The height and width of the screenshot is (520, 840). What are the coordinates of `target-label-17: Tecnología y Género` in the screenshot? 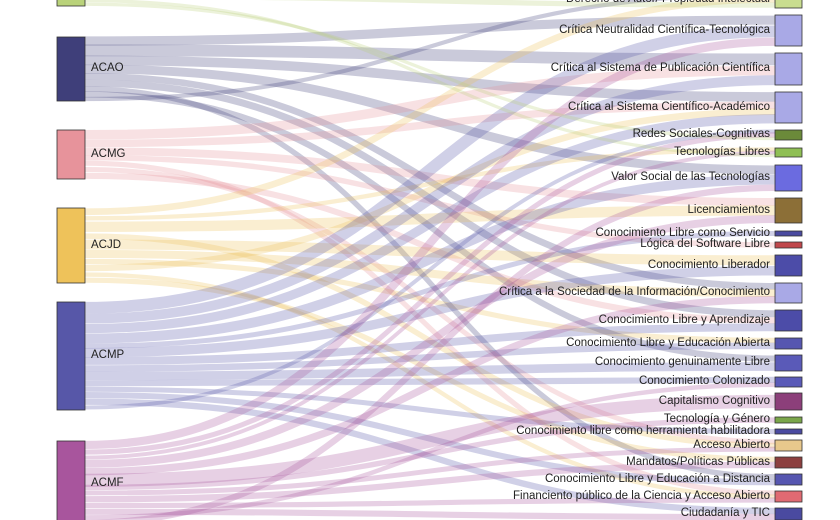 It's located at (716, 419).